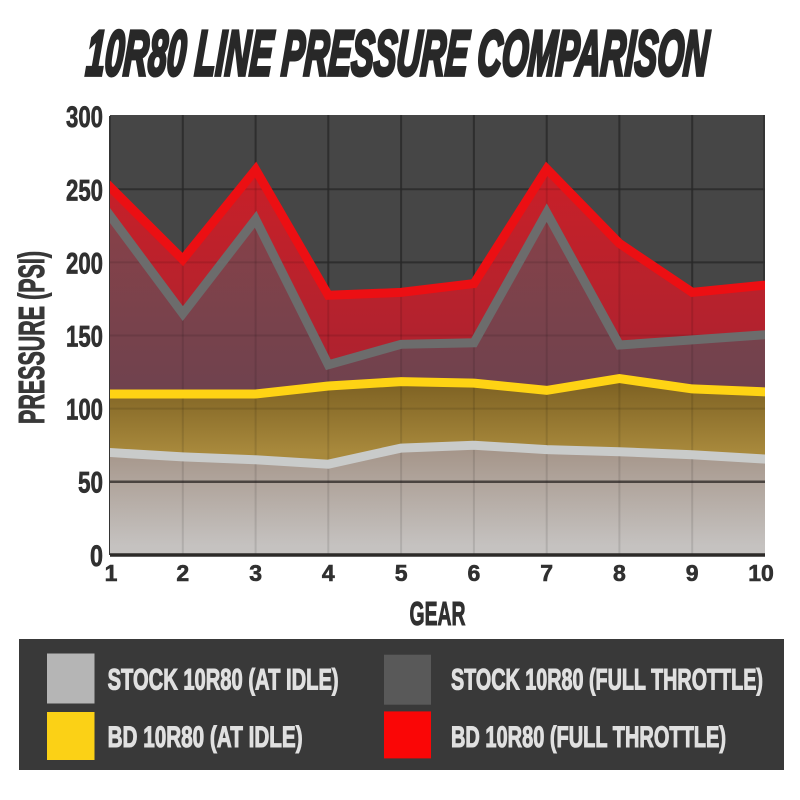 This screenshot has height=800, width=800. Describe the element at coordinates (328, 573) in the screenshot. I see `svg-text: 4` at that location.